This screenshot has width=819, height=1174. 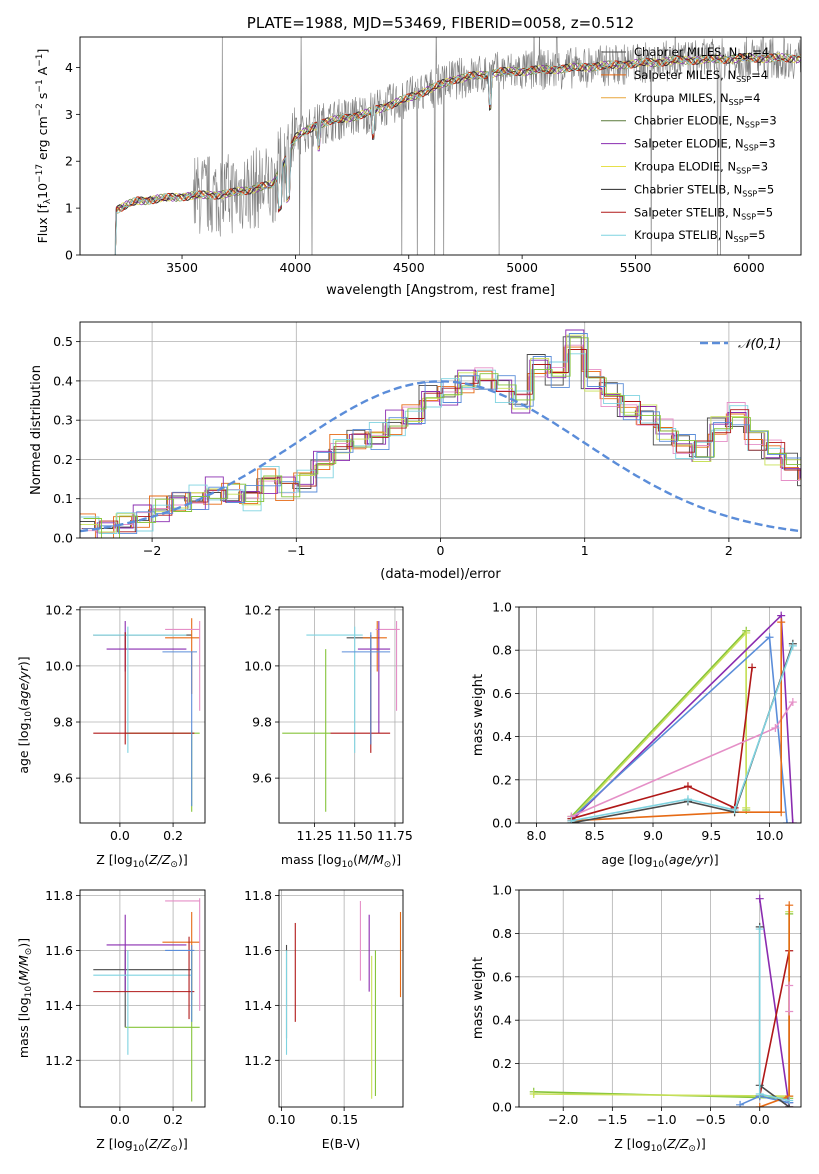 What do you see at coordinates (63, 498) in the screenshot?
I see `y-tick-label: 0.1` at bounding box center [63, 498].